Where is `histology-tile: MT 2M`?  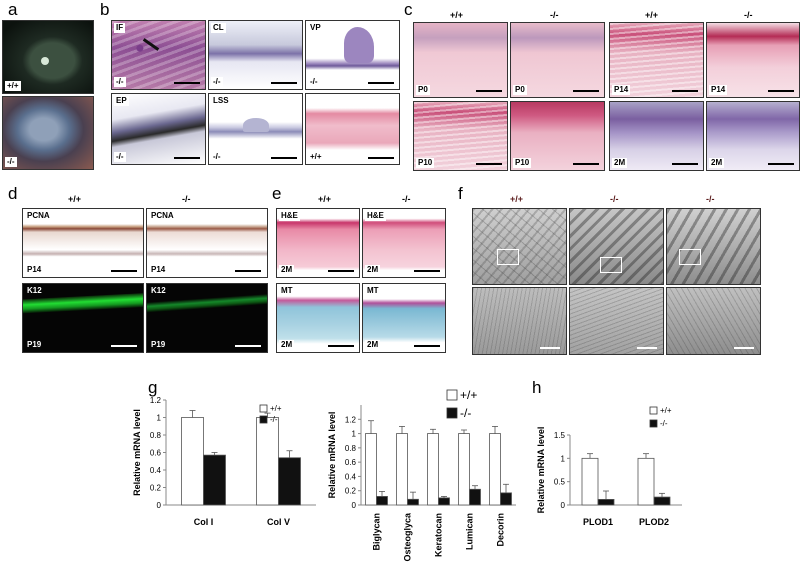
histology-tile: MT 2M is located at coordinates (318, 318).